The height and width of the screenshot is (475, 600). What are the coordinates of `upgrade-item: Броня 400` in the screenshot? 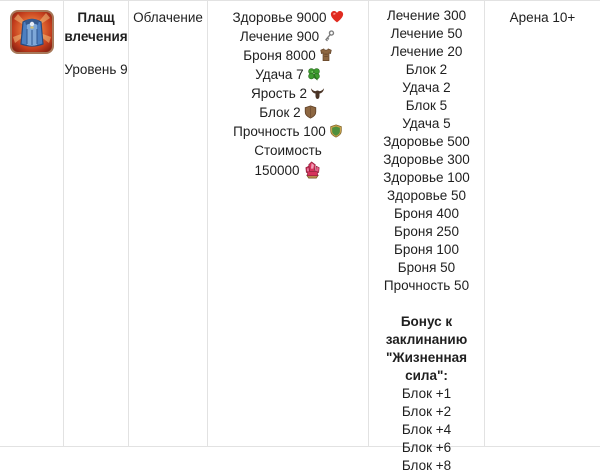 It's located at (426, 213).